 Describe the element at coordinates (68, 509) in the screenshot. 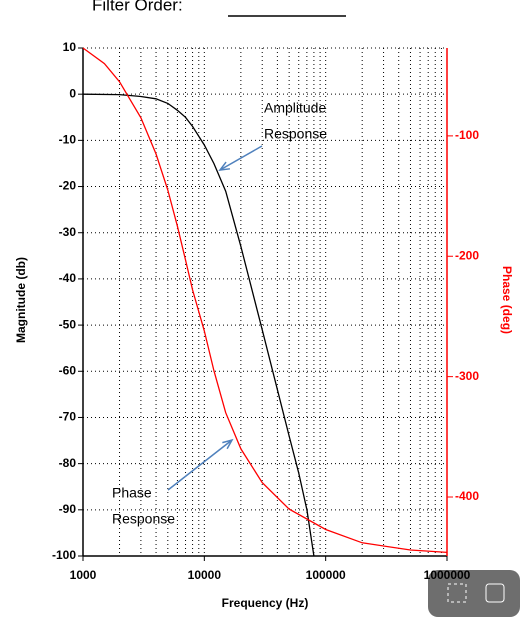

I see `y-tick-label: -90` at that location.